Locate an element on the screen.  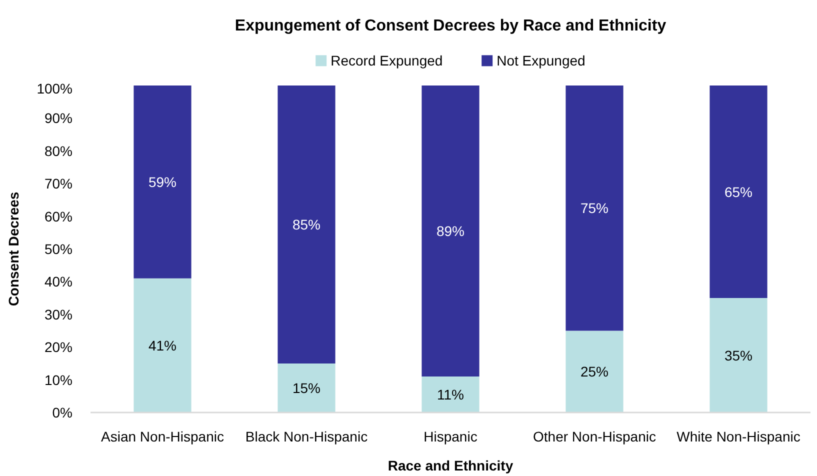
y-tick-label: 90% is located at coordinates (58, 118).